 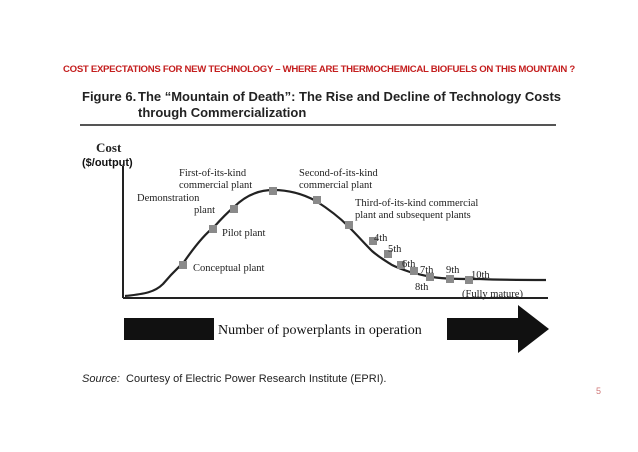 I want to click on label-9th: 9th, so click(x=453, y=270).